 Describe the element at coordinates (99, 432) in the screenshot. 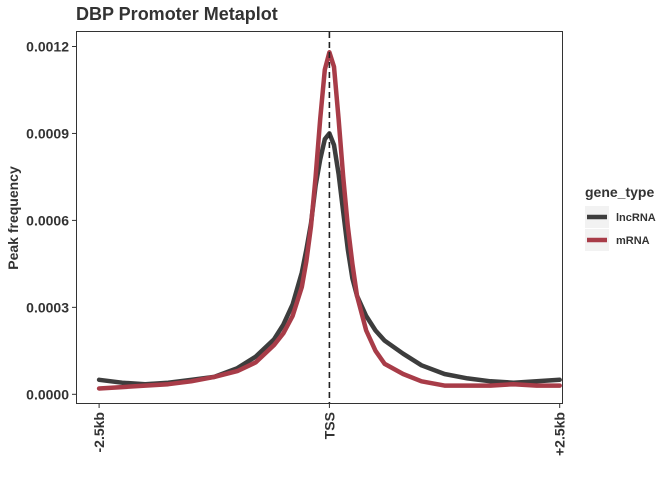

I see `x-tick-label: -2.5kb` at that location.